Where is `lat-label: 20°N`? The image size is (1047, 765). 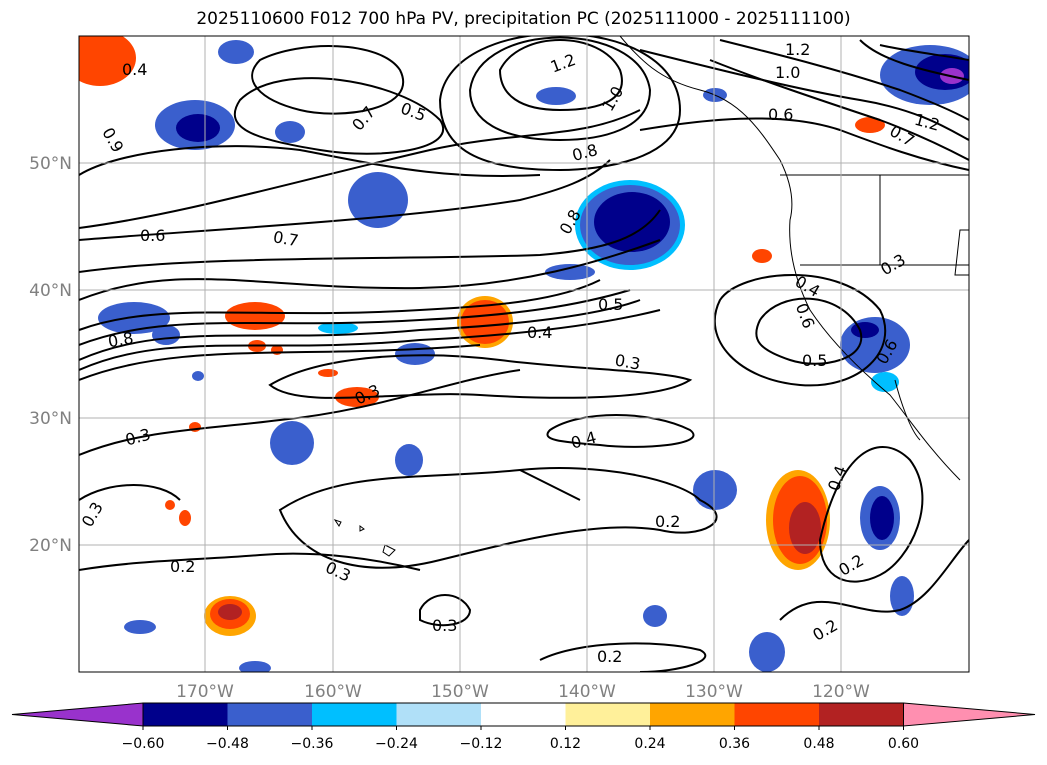
lat-label: 20°N is located at coordinates (50, 546).